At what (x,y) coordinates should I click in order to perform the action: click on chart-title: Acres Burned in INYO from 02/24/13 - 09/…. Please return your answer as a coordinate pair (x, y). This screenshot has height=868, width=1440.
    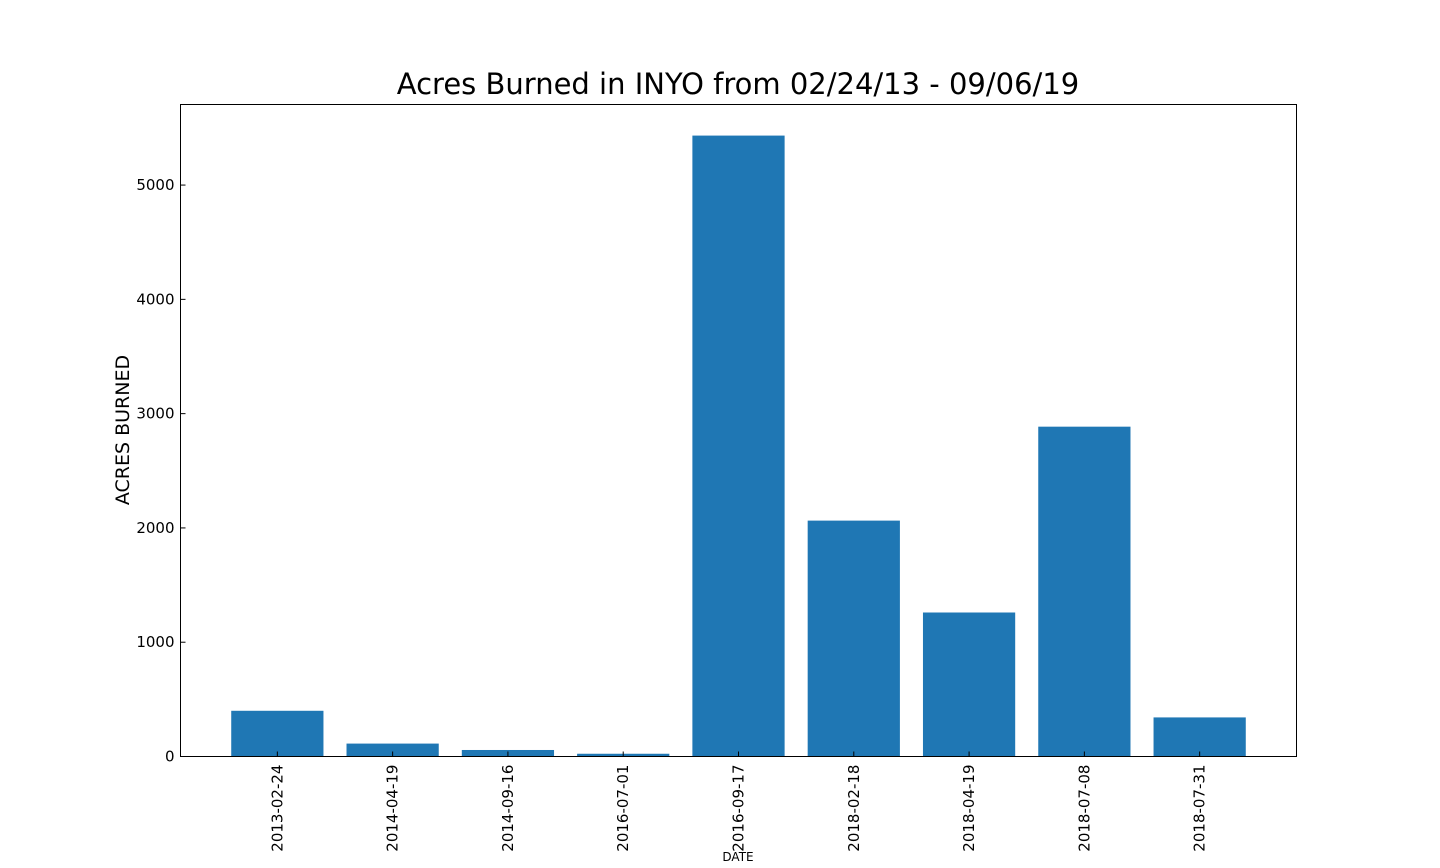
    Looking at the image, I should click on (738, 84).